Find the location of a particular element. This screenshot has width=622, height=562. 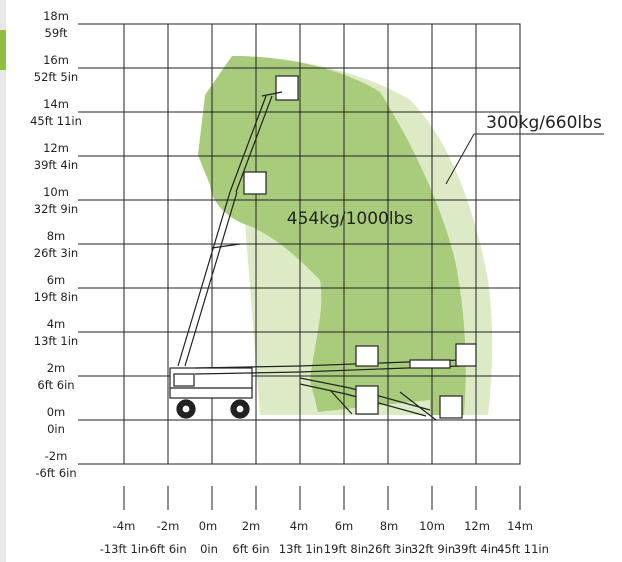

x-tick-m: 8m is located at coordinates (389, 526).